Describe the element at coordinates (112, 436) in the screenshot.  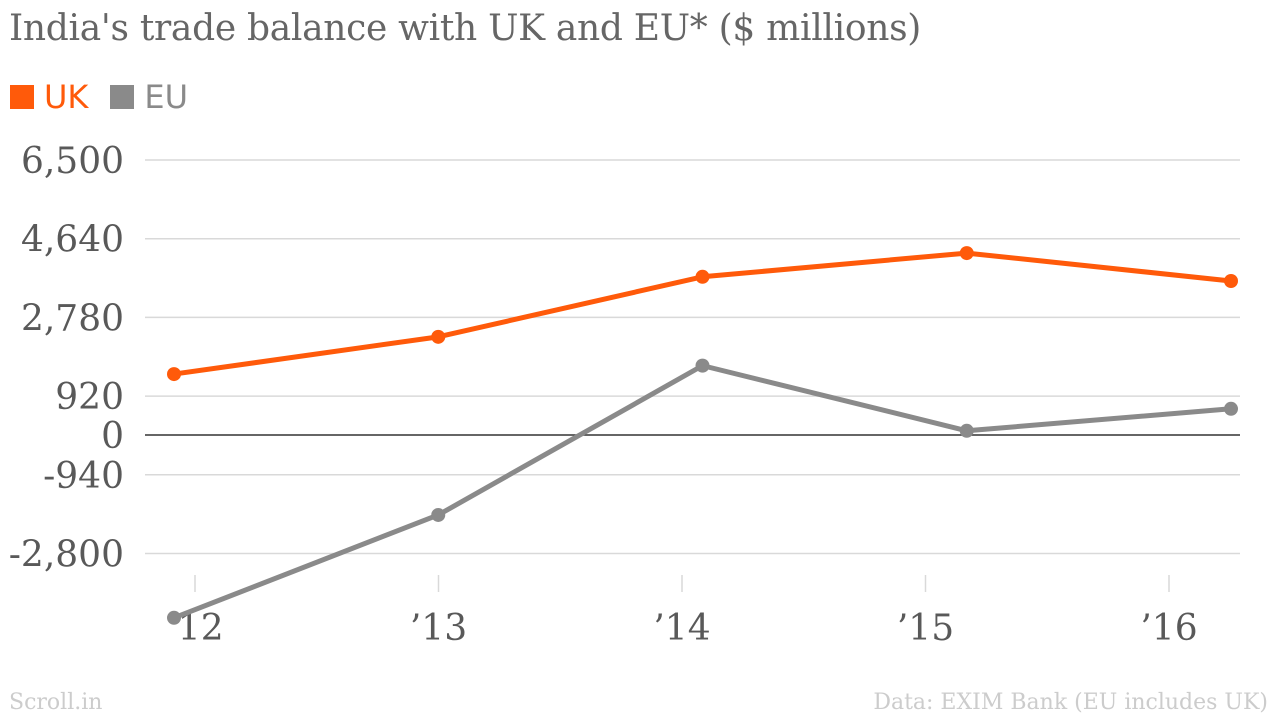
I see `y-tick-label: 0` at that location.